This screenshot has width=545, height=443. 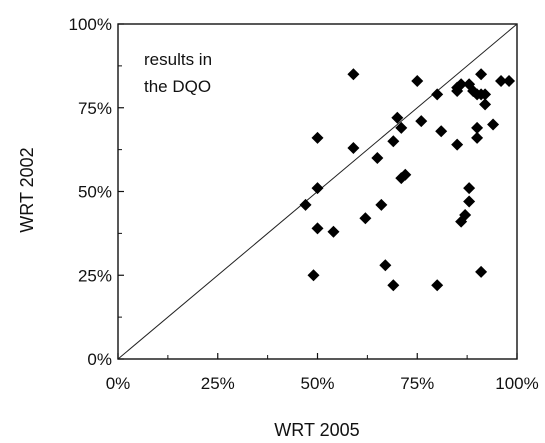 I want to click on x-tick-label: 75%, so click(x=417, y=383).